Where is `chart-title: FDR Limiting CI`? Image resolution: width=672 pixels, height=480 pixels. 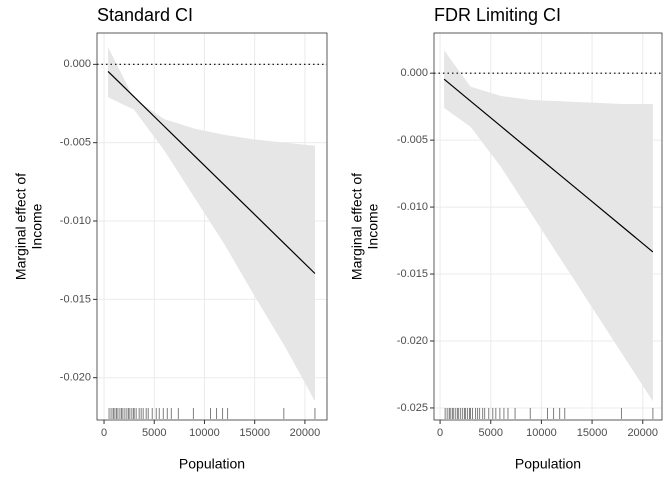
chart-title: FDR Limiting CI is located at coordinates (497, 15).